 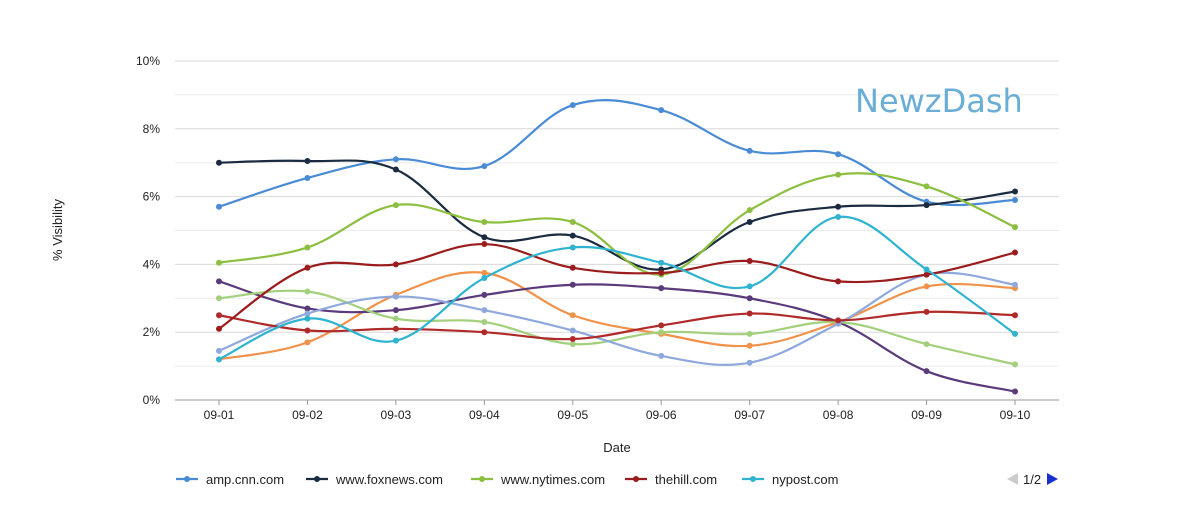 I want to click on x-tick-label: 09-03, so click(x=396, y=415).